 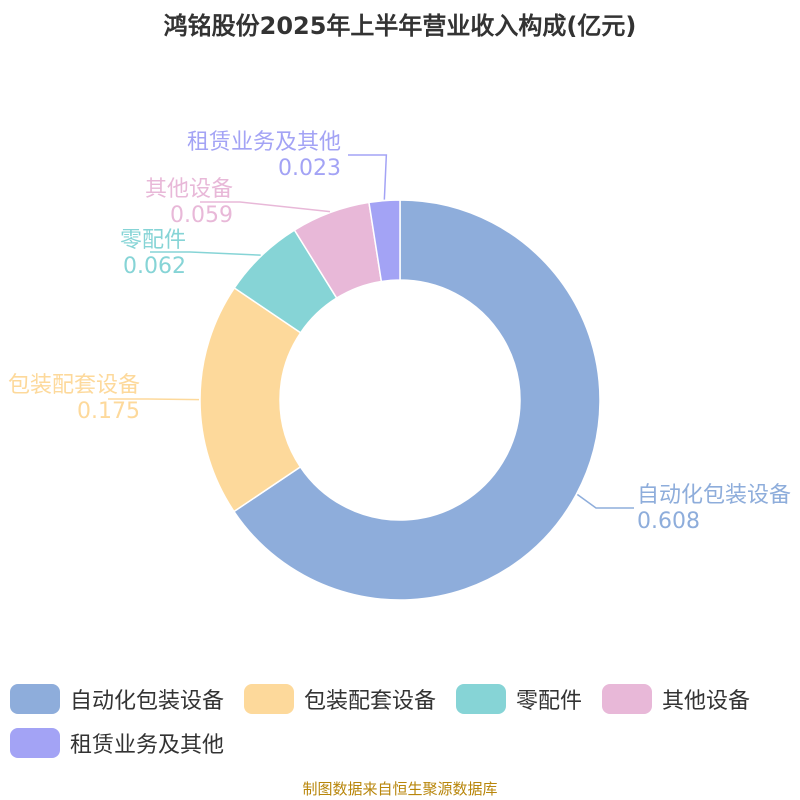 I want to click on slice-label-4: 租赁业务及其他, so click(x=264, y=142).